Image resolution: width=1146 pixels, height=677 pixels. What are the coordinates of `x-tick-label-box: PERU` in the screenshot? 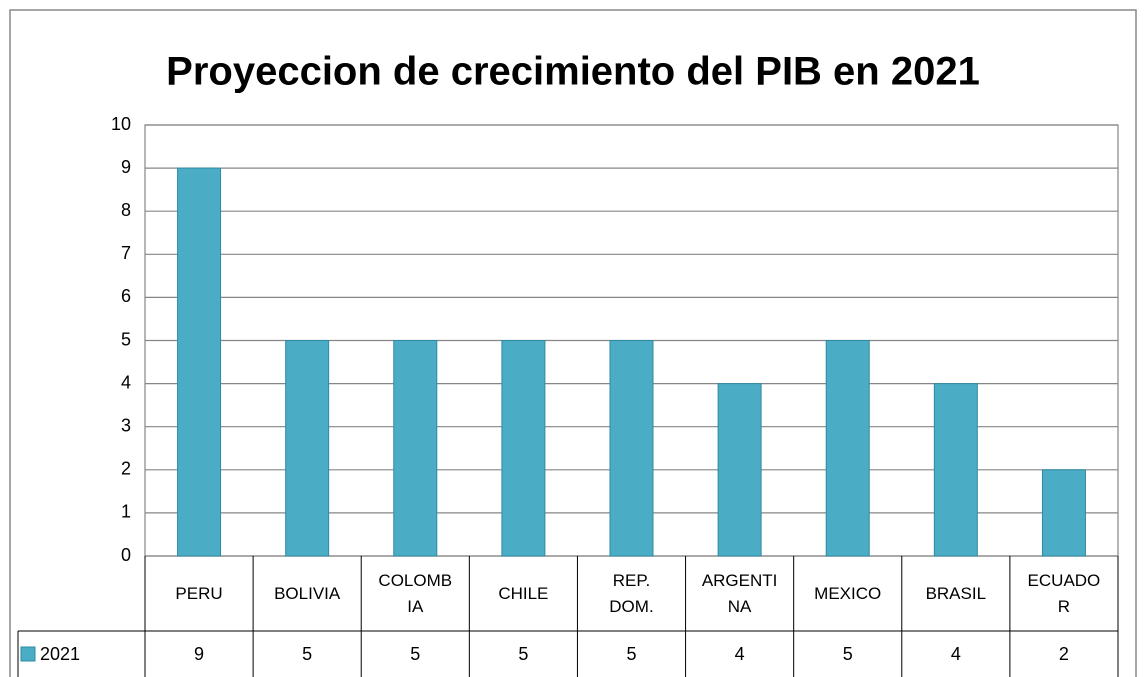 It's located at (199, 593).